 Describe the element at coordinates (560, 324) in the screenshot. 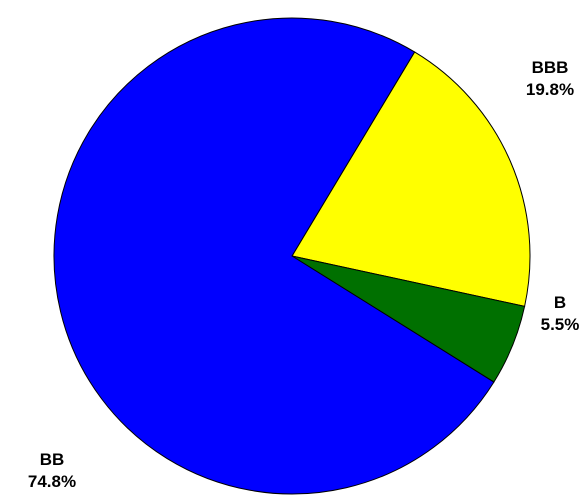

I see `slice-percent-b: 5.5%` at that location.